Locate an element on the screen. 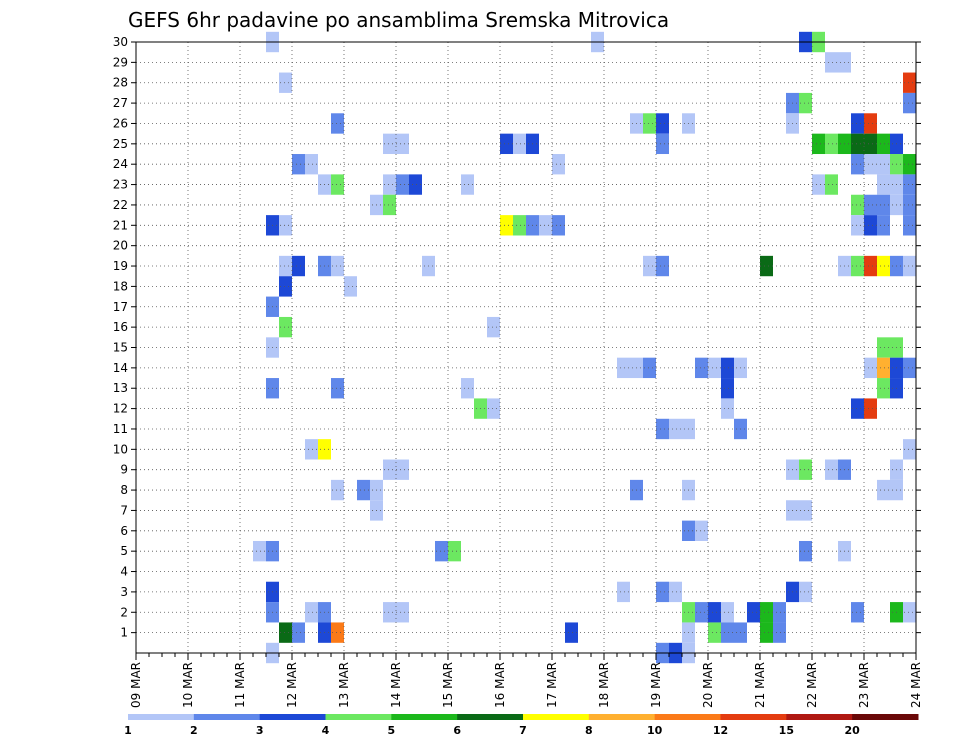 This screenshot has height=742, width=960. x-tick-label: 10 MAR is located at coordinates (188, 685).